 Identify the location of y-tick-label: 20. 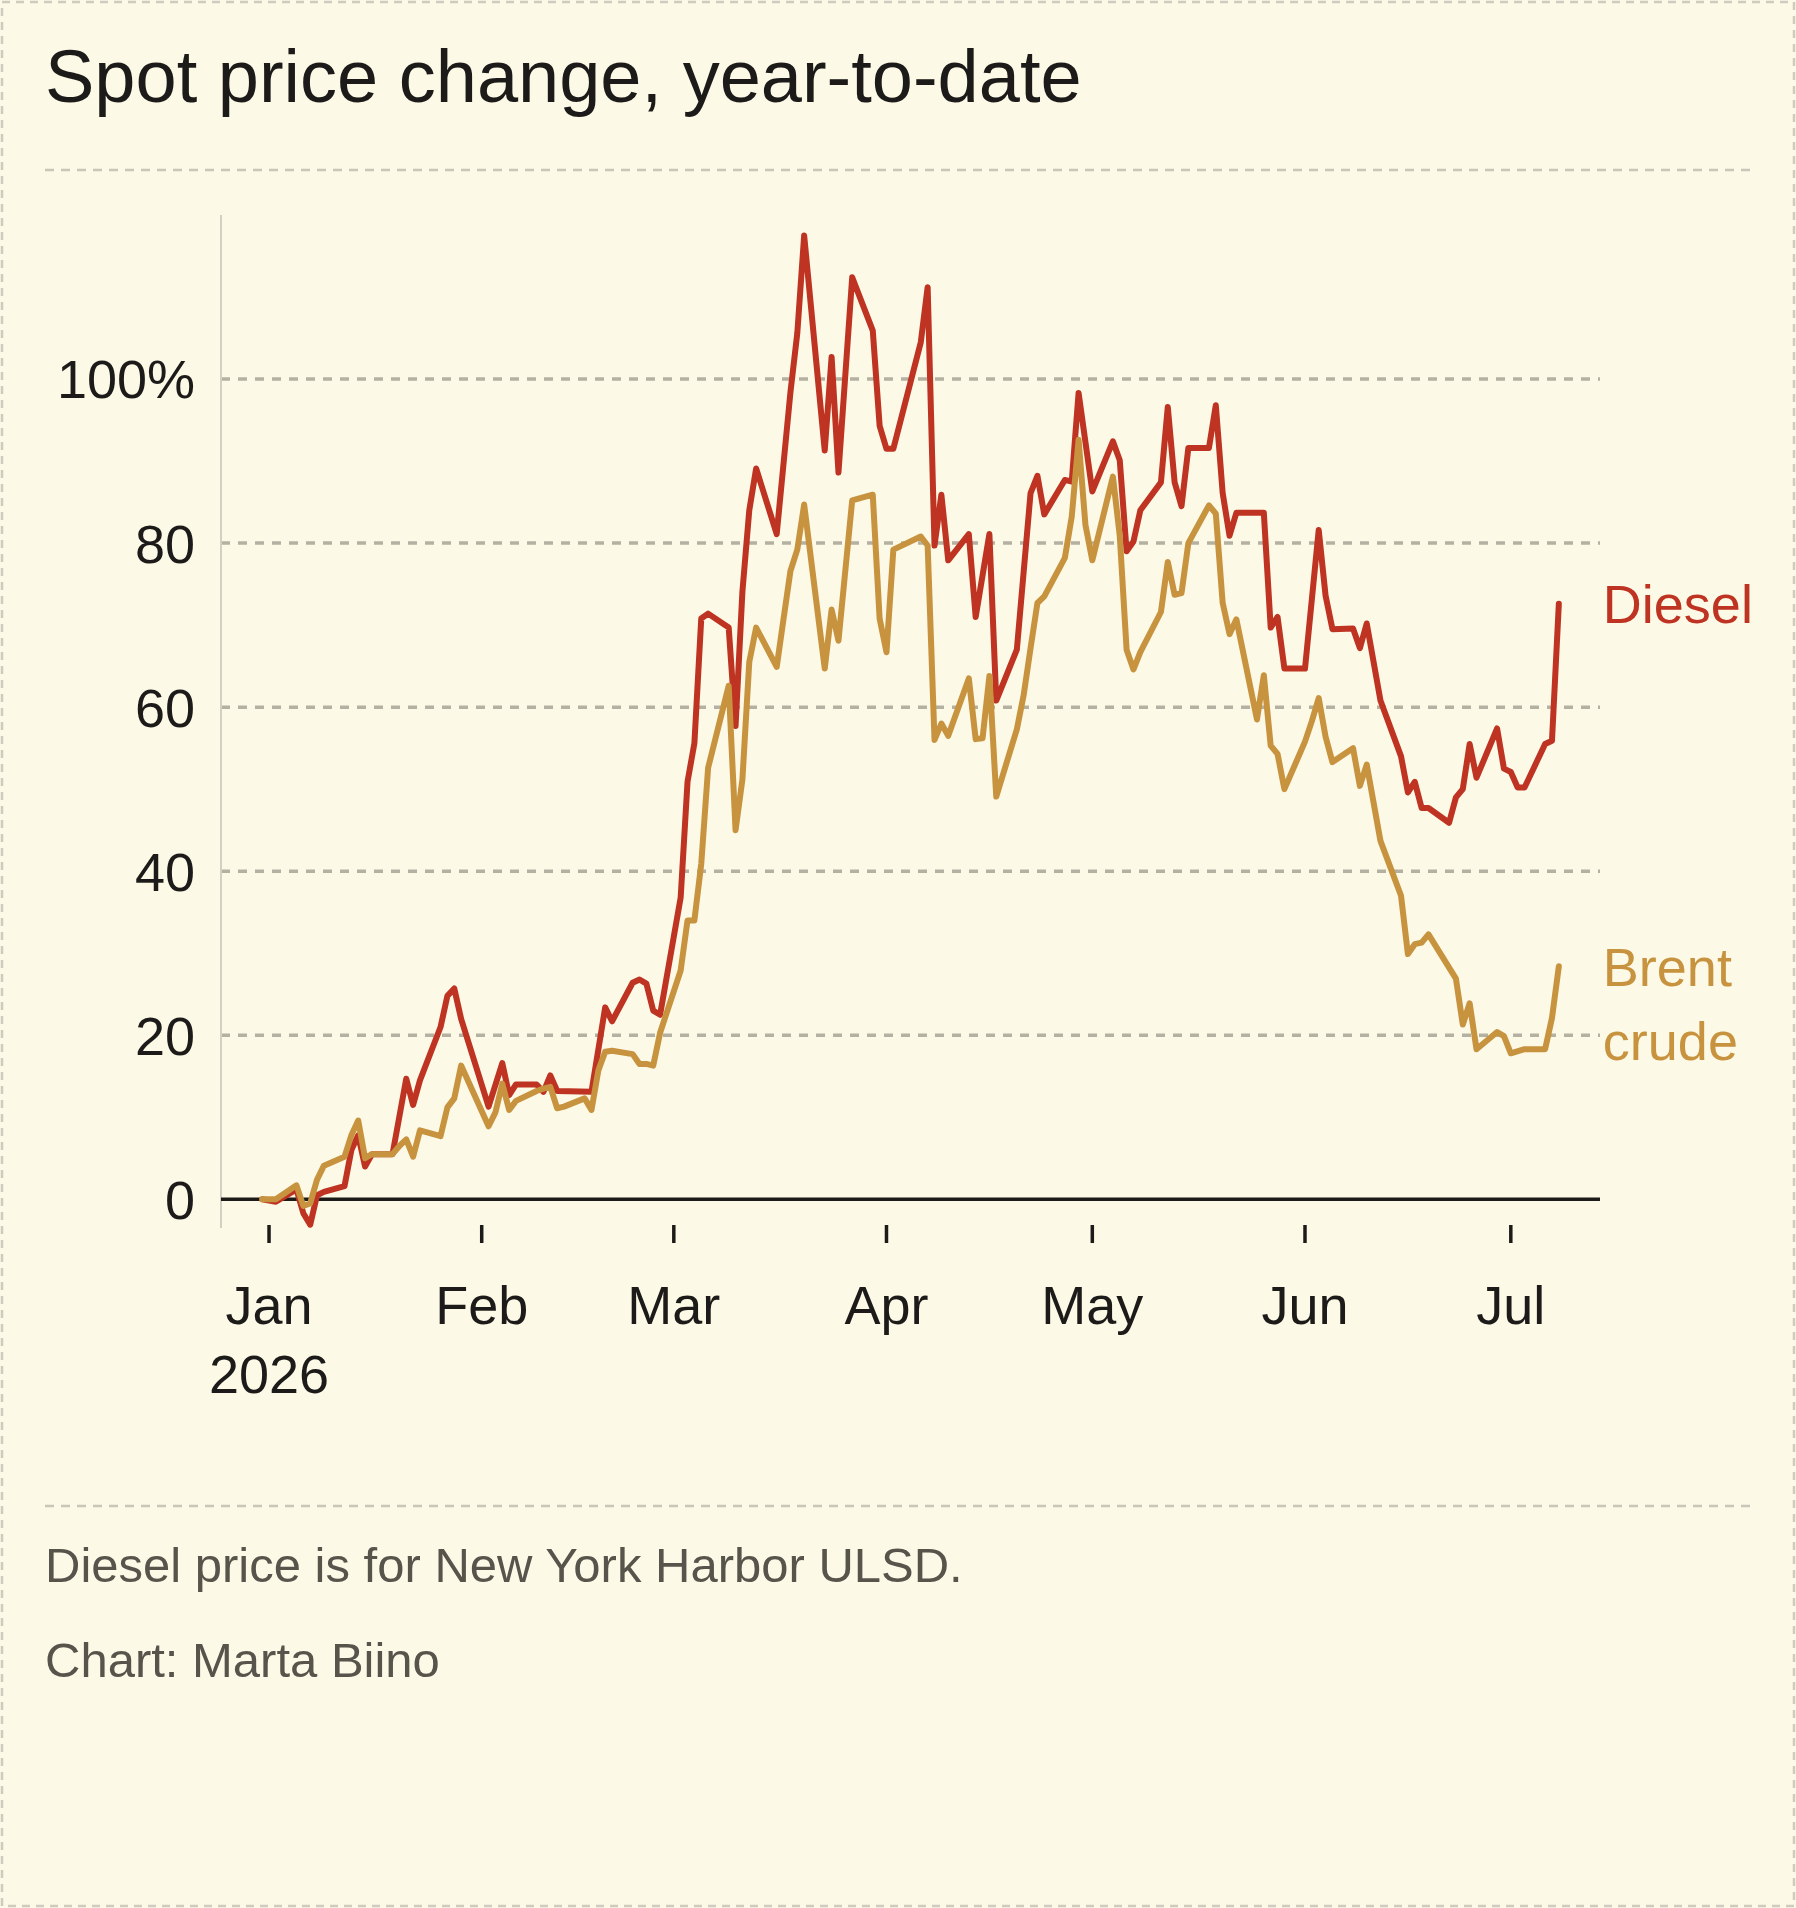
(164, 1035).